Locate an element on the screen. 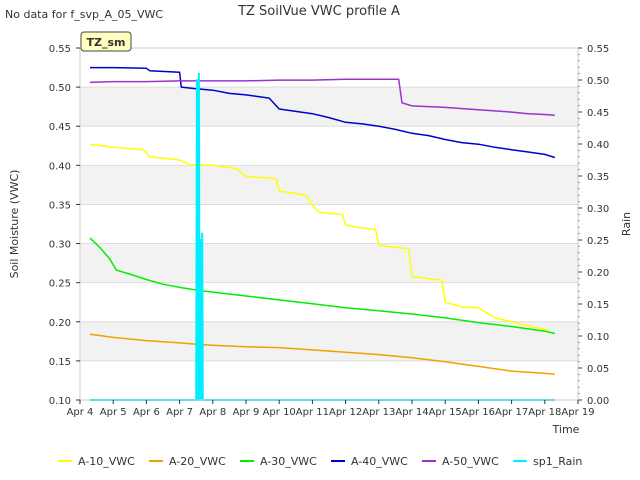 Image resolution: width=640 pixels, height=480 pixels. x-tick-label: Apr 19 is located at coordinates (577, 412).